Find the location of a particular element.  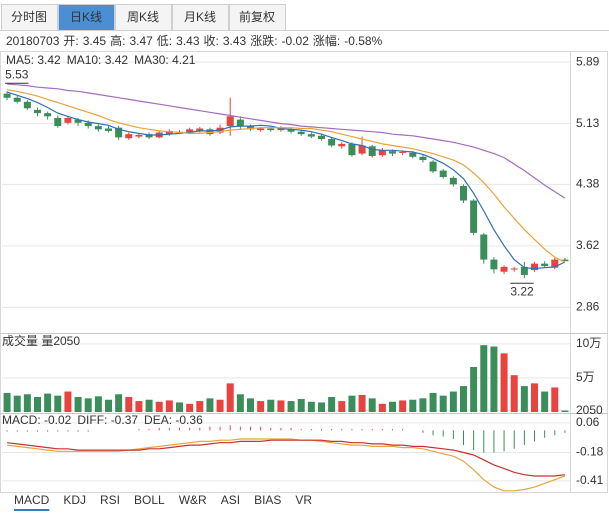

tab: 周K线 is located at coordinates (143, 17).